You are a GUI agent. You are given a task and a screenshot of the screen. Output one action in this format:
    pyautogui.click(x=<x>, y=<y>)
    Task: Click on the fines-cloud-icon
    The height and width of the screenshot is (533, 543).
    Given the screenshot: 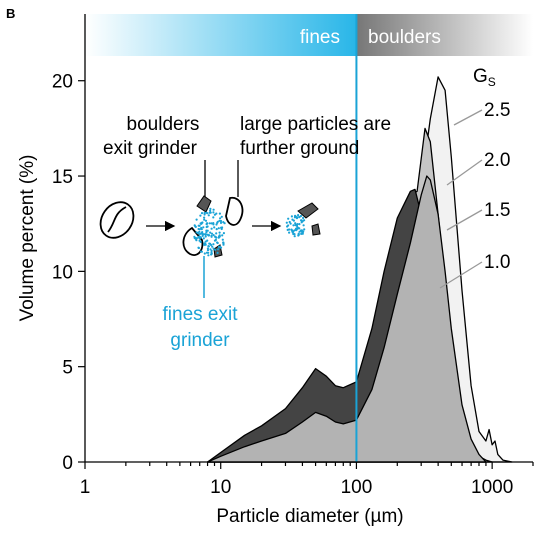 What is the action you would take?
    pyautogui.click(x=209, y=232)
    